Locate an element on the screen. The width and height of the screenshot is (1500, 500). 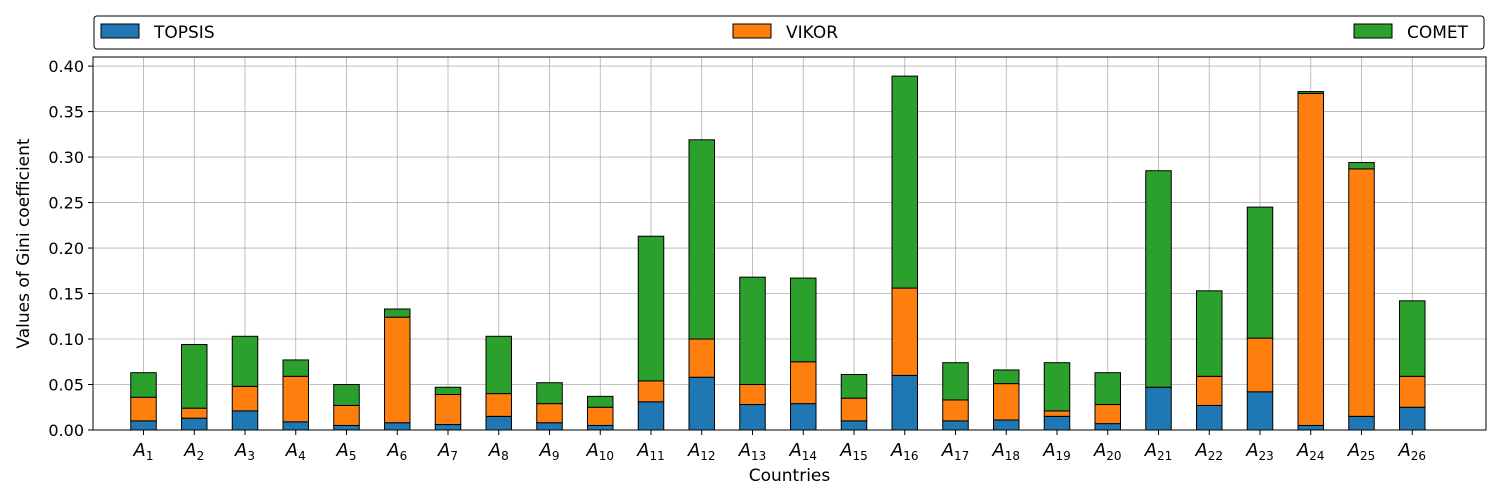
bar-vikor-a22 is located at coordinates (1209, 390).